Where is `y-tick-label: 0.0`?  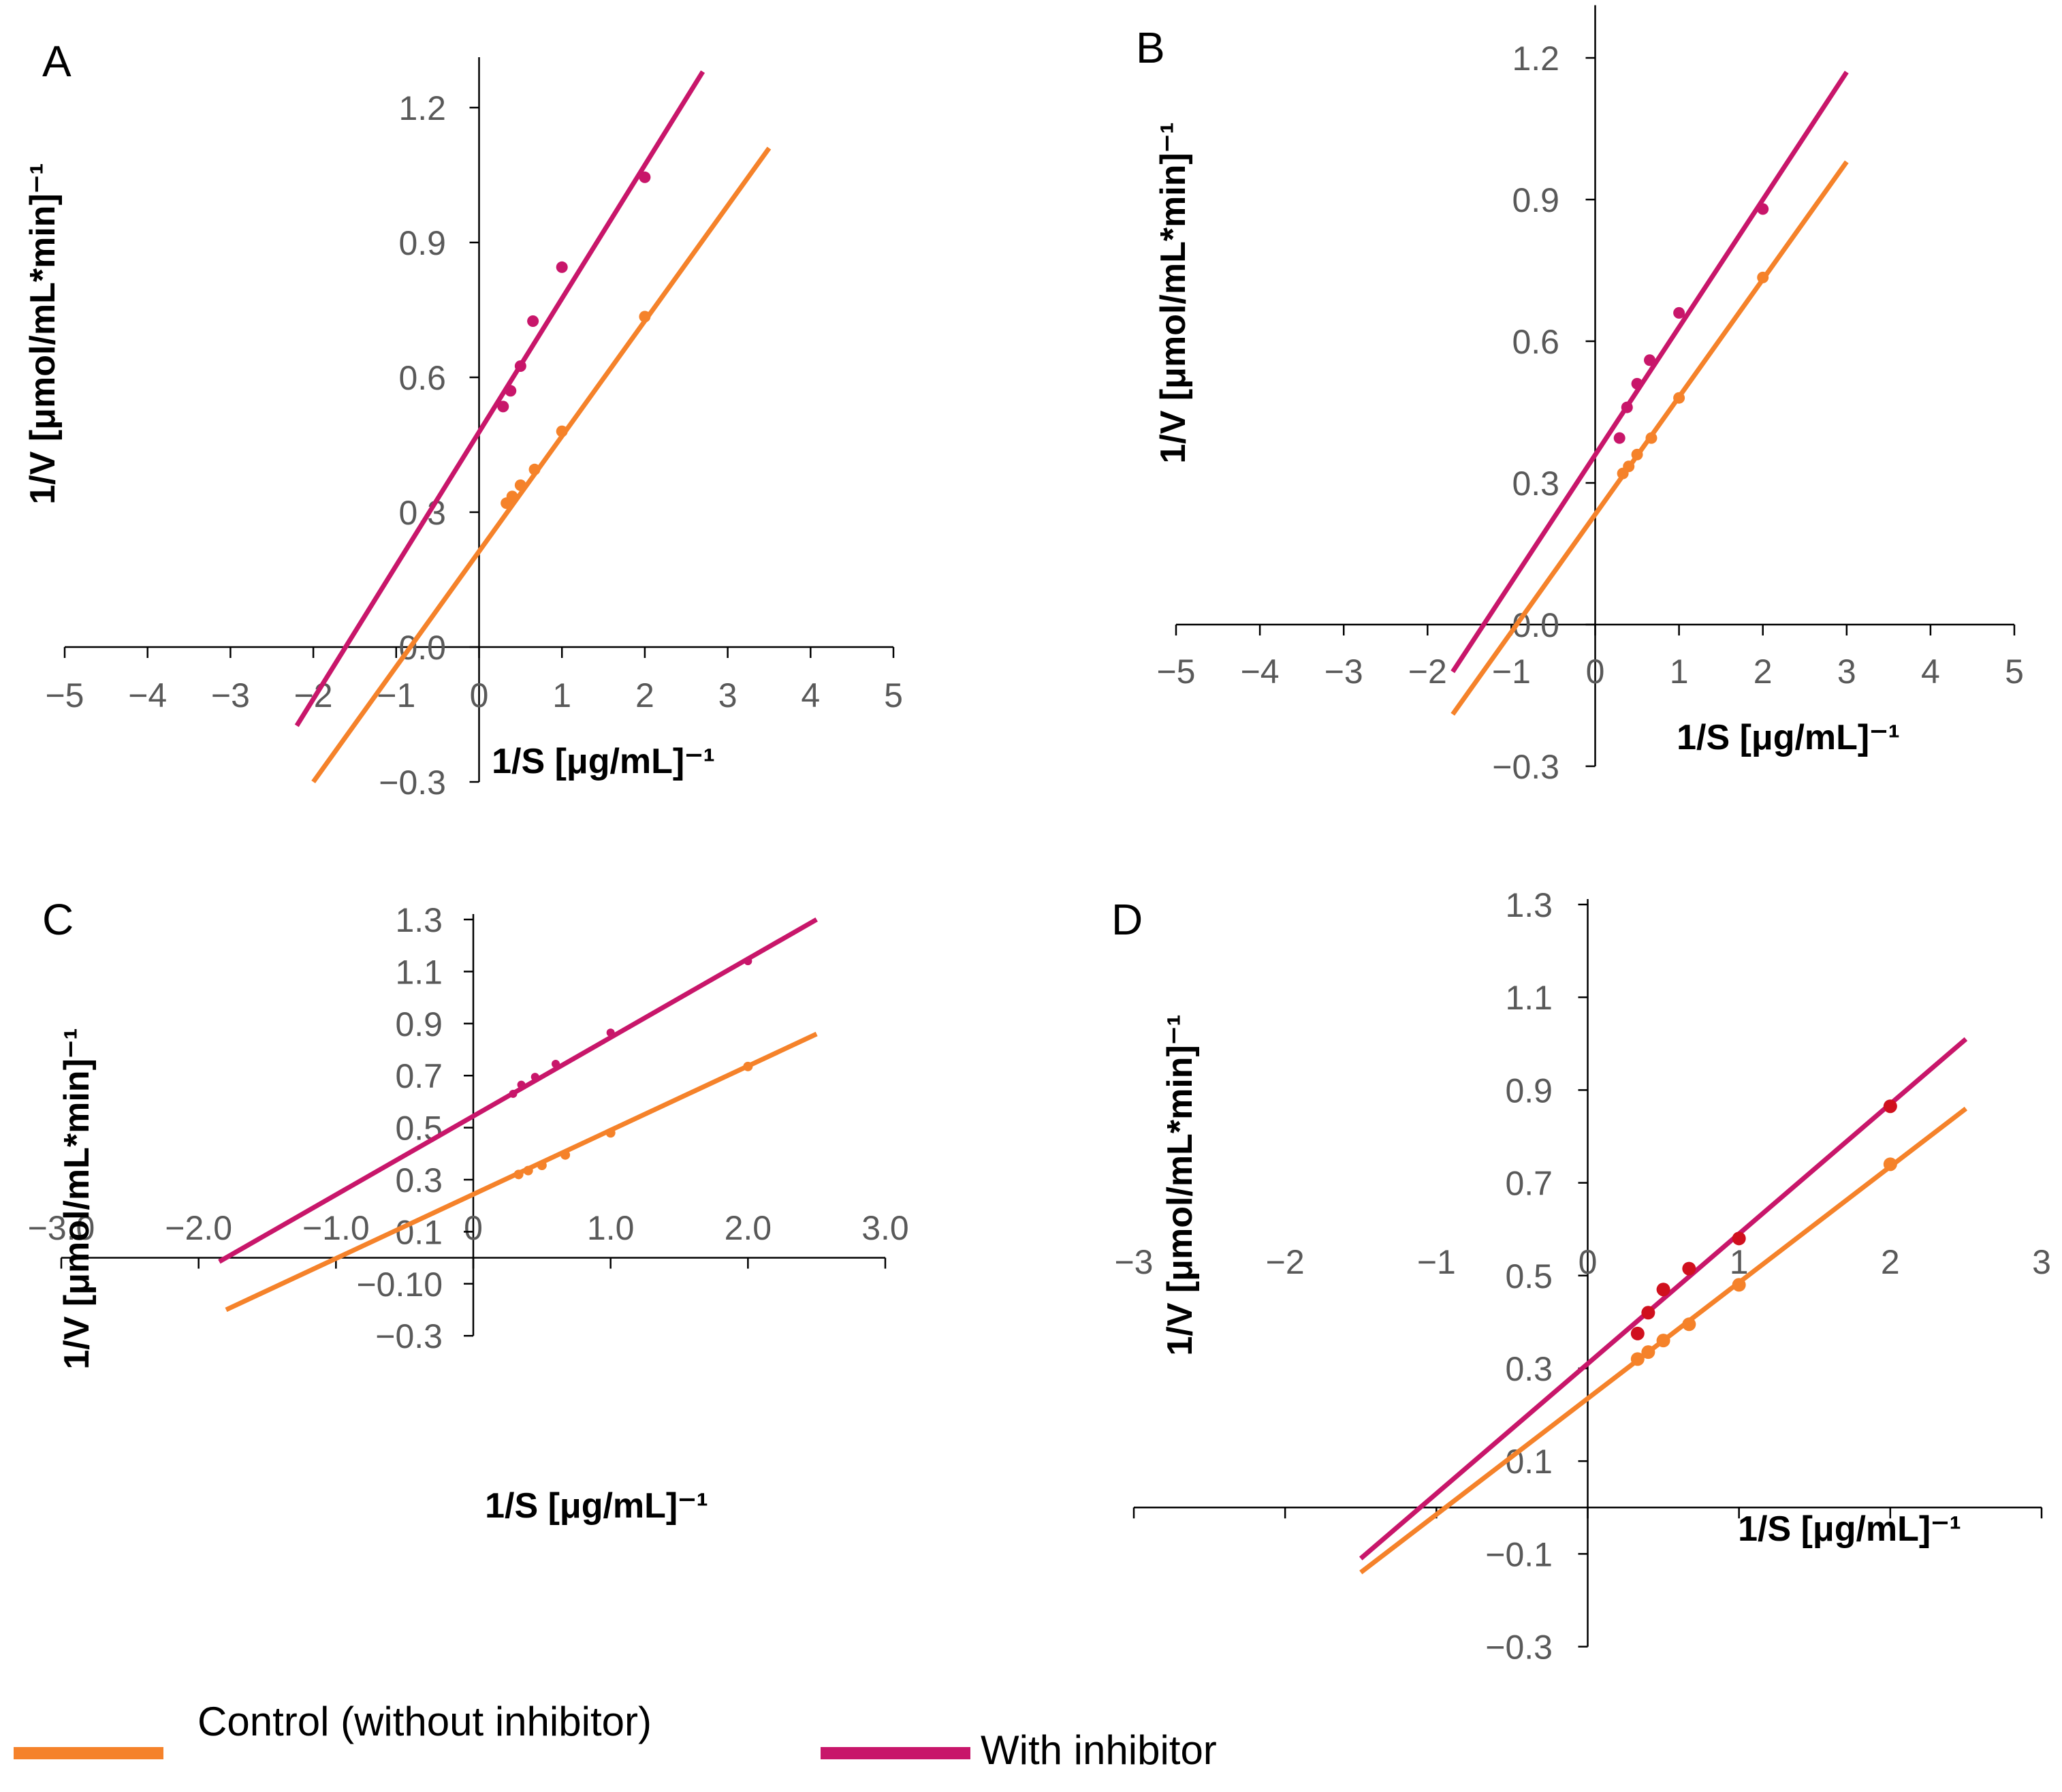 y-tick-label: 0.0 is located at coordinates (422, 648).